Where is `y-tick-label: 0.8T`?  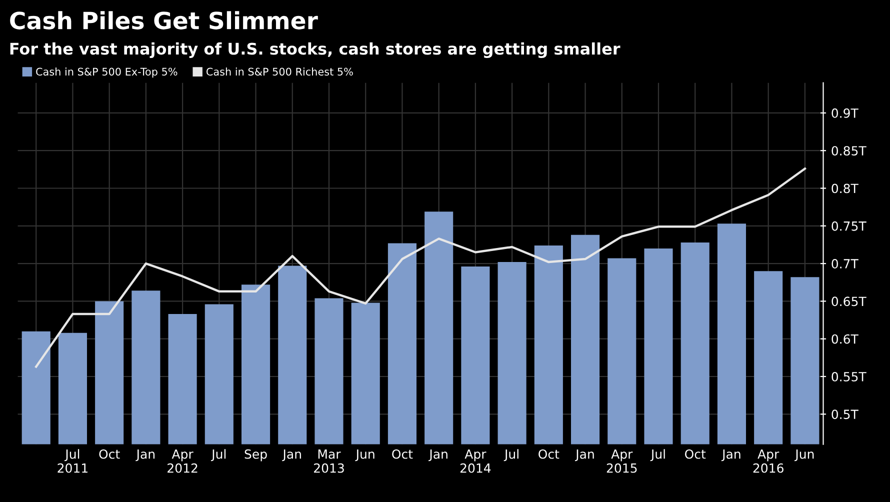 y-tick-label: 0.8T is located at coordinates (845, 189).